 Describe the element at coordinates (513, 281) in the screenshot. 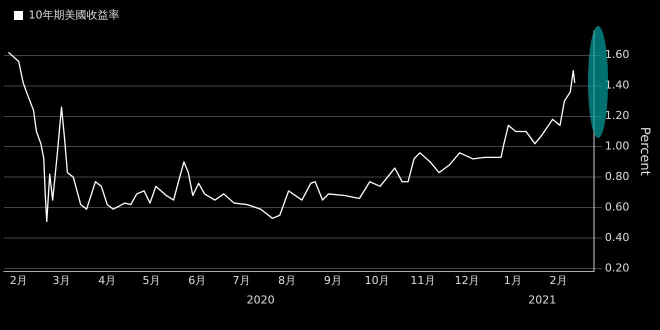

I see `x-tick-label: 1月` at that location.